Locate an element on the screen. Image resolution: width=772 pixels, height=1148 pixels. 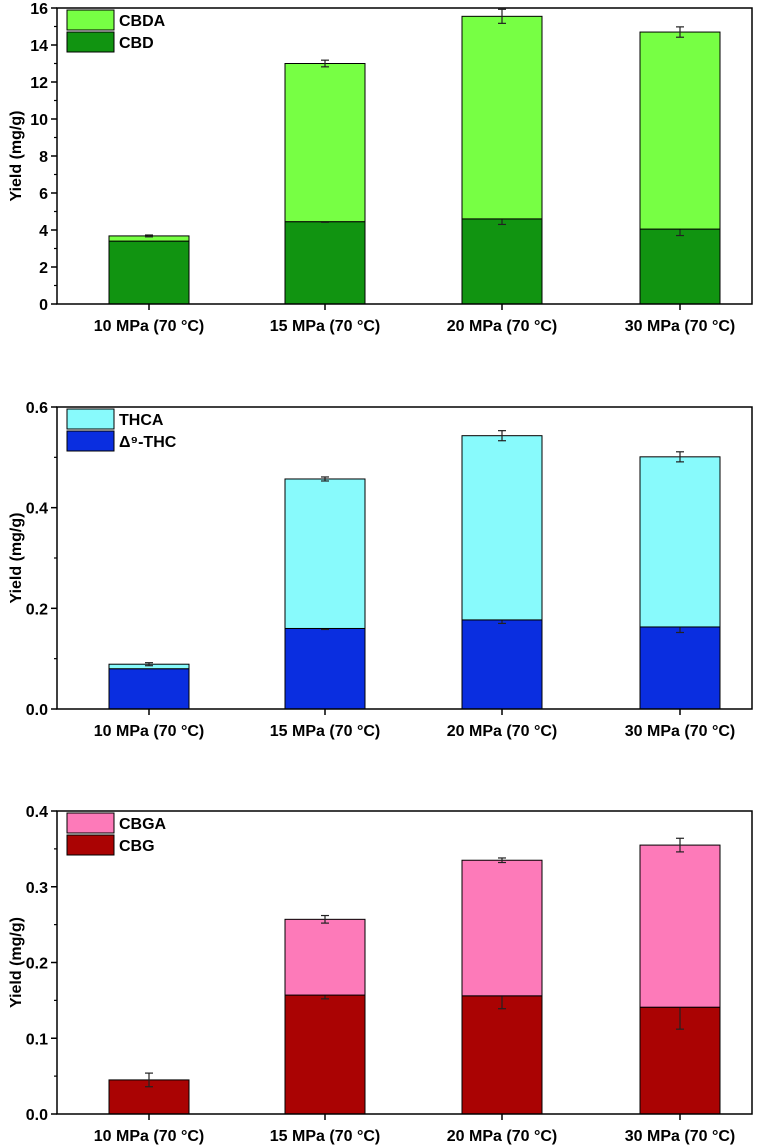
legend-label-thca: THCA is located at coordinates (141, 420).